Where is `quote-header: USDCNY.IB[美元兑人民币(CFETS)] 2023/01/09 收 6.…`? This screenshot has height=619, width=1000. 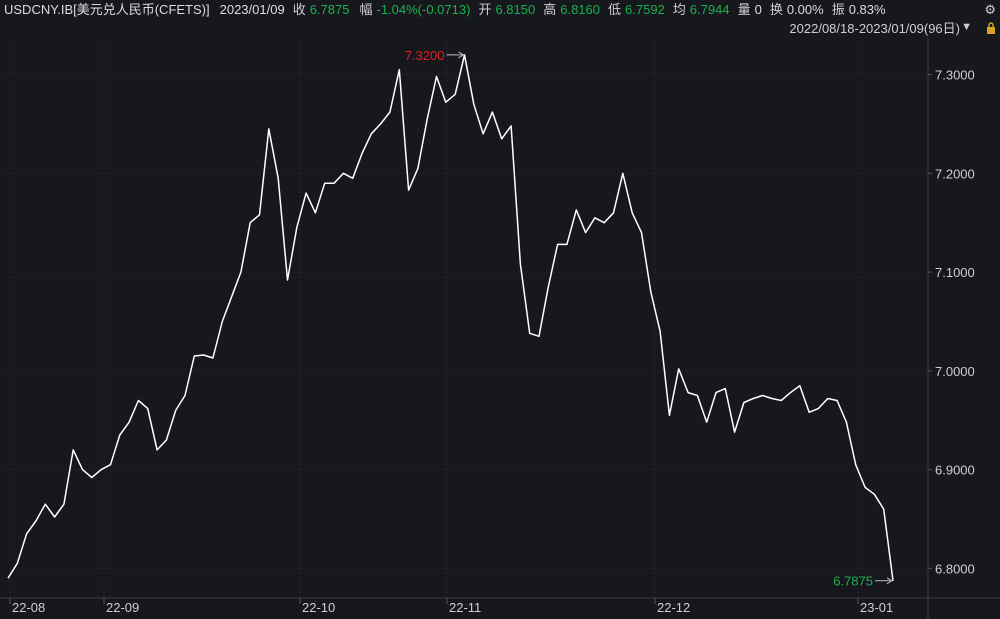
quote-header: USDCNY.IB[美元兑人民币(CFETS)] 2023/01/09 收 6.… is located at coordinates (500, 10).